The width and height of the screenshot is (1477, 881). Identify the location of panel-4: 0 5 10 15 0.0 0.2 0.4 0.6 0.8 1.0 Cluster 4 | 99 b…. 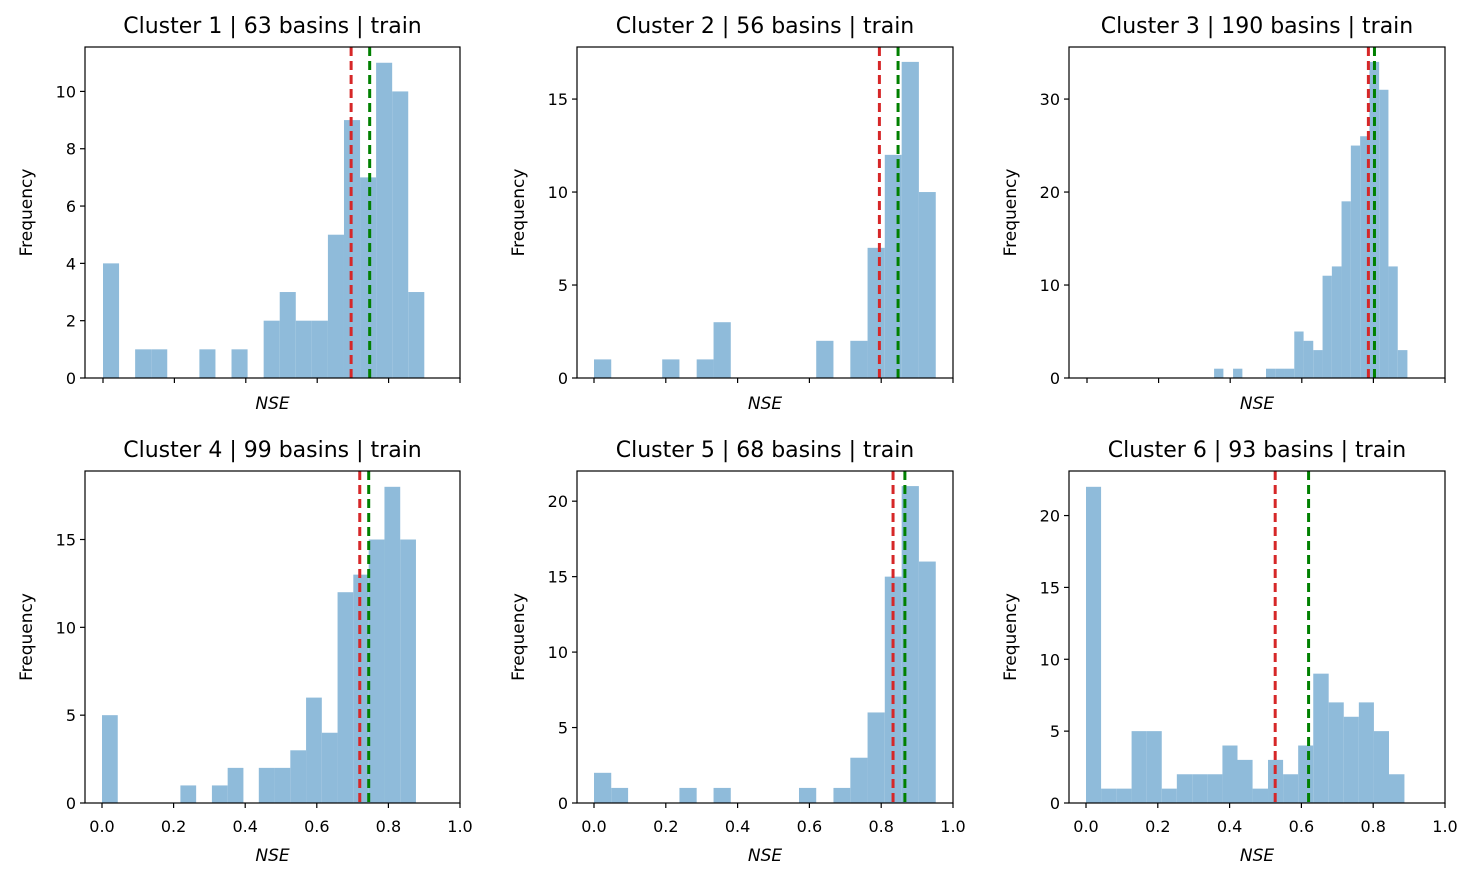
(245, 652).